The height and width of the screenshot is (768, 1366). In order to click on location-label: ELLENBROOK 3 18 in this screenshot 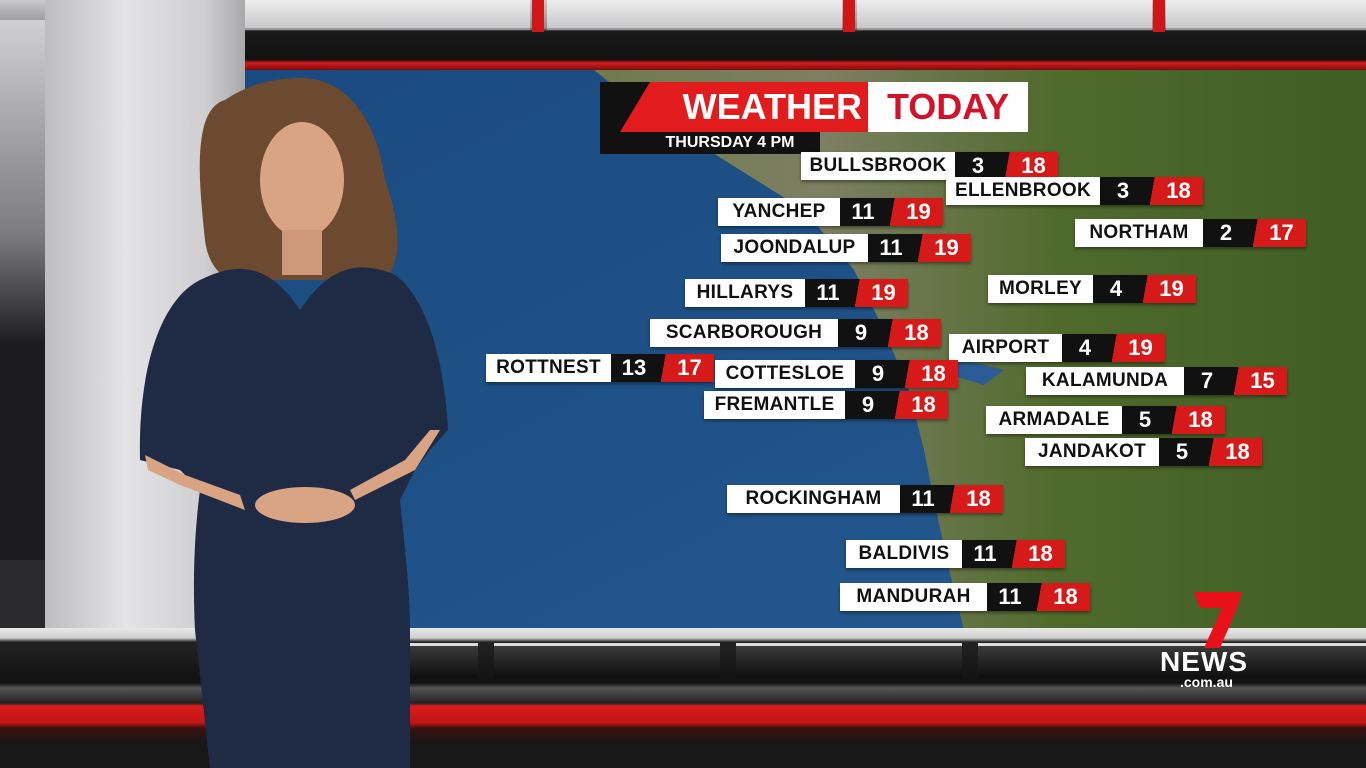, I will do `click(1074, 191)`.